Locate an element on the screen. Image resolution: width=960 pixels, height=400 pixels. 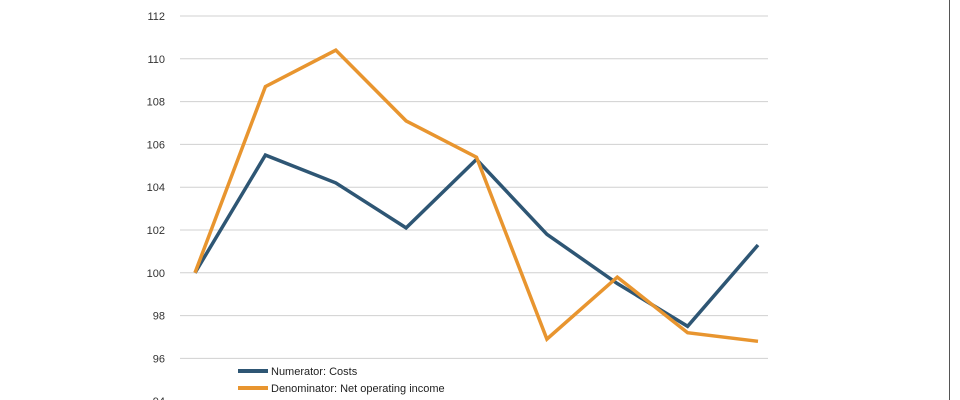
right-edge-border is located at coordinates (954, 200).